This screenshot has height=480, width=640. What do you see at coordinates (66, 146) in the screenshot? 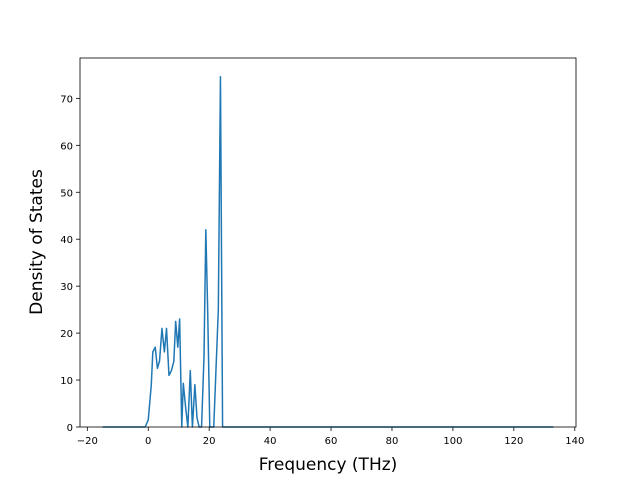
I see `y-tick-label: 60` at bounding box center [66, 146].